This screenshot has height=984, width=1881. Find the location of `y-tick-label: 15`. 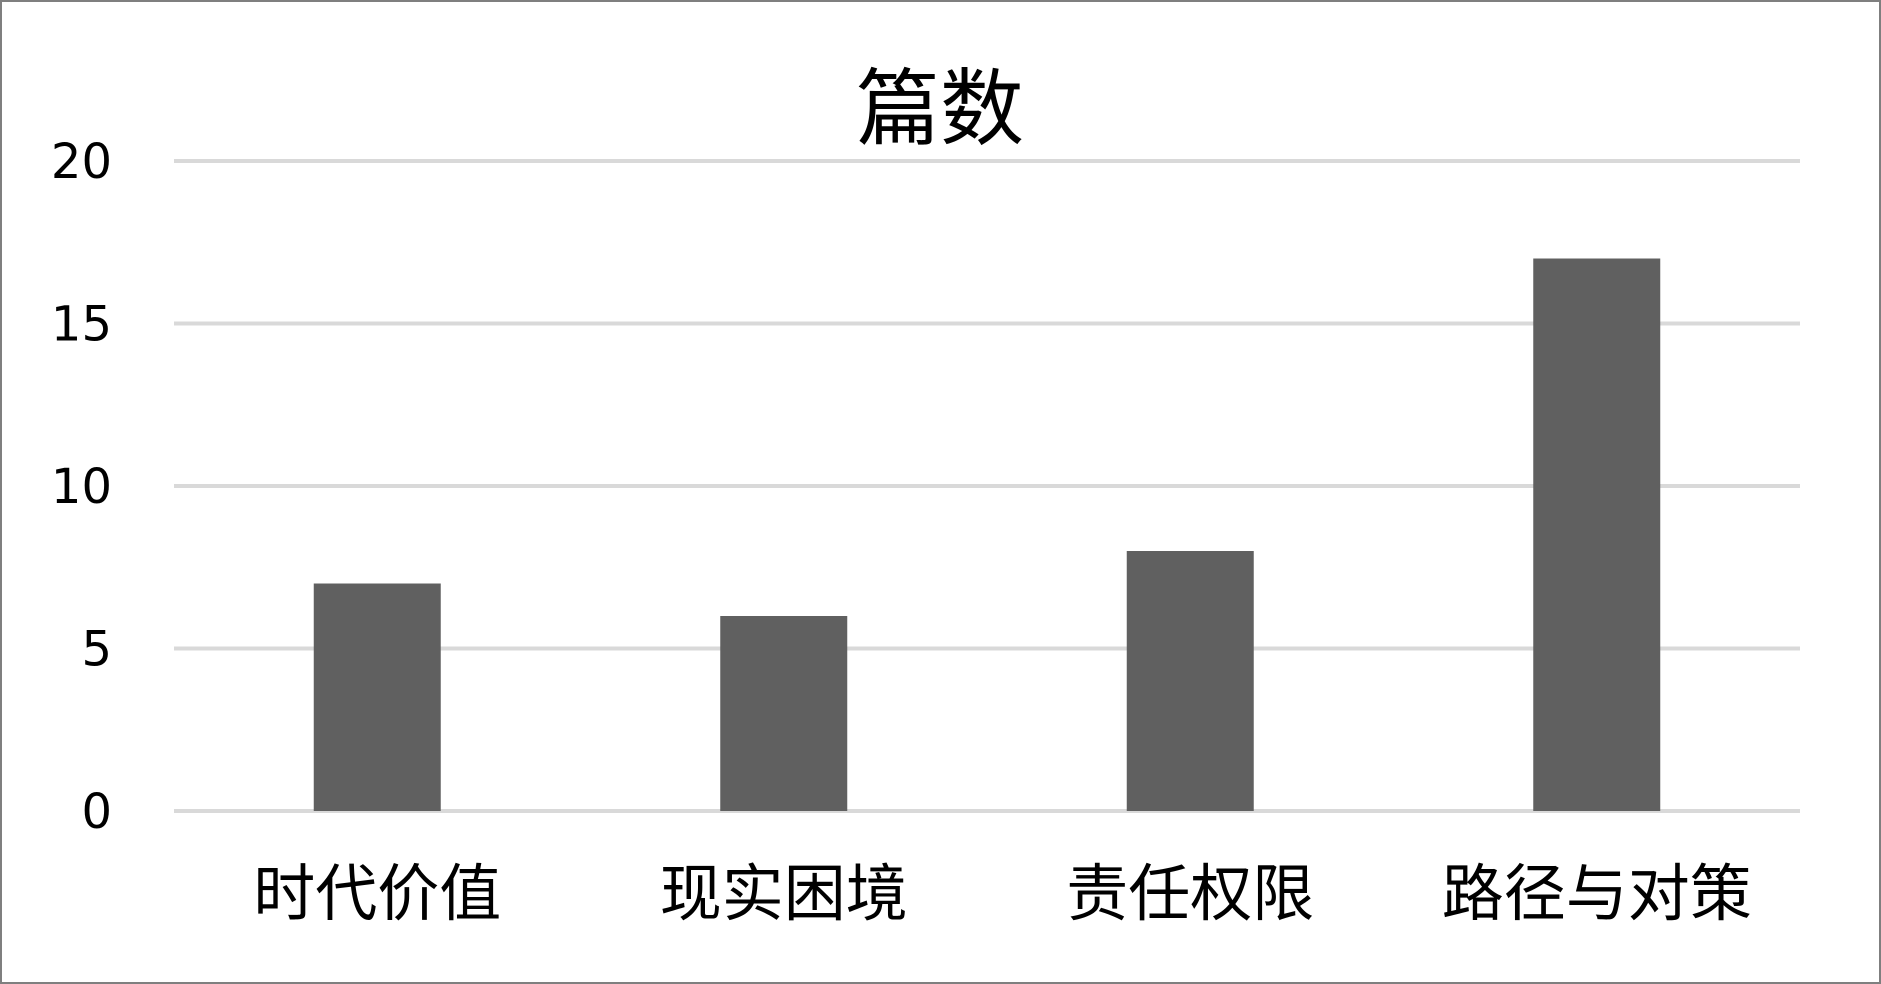

y-tick-label: 15 is located at coordinates (81, 325).